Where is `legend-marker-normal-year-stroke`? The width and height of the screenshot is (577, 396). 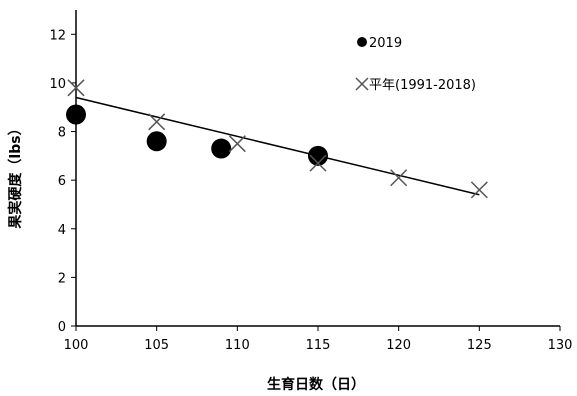 legend-marker-normal-year-stroke is located at coordinates (362, 84).